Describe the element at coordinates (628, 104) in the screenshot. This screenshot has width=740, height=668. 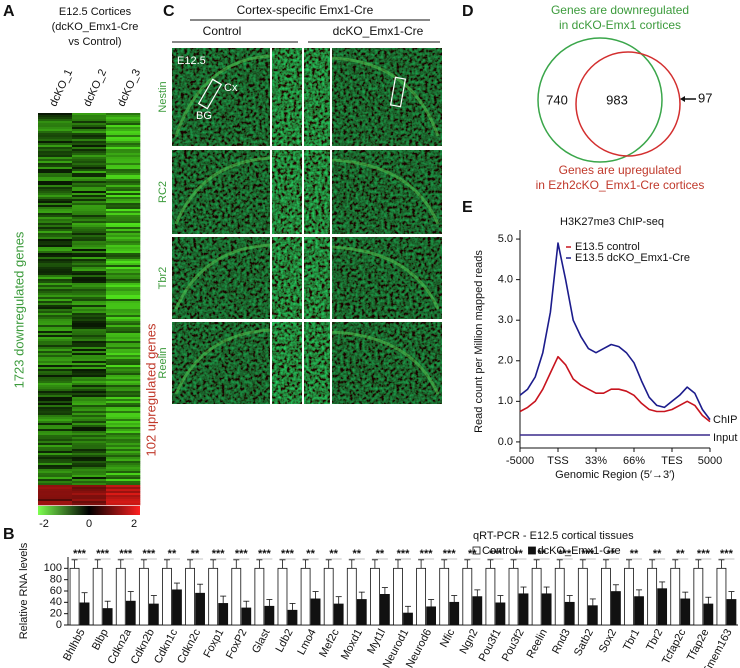
I see `venn-circle` at that location.